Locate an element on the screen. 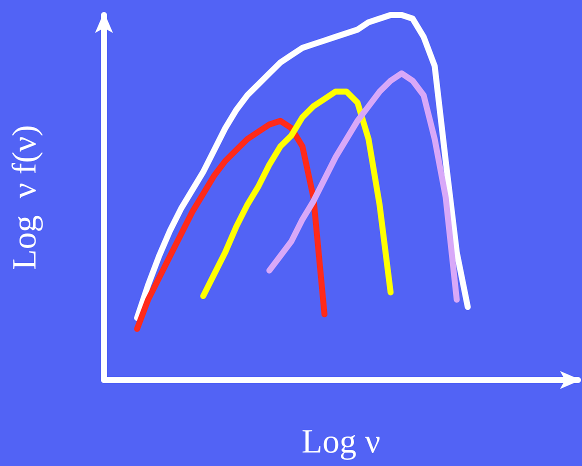 This screenshot has width=582, height=466. y-axis-title: Log ν f(ν) is located at coordinates (25, 197).